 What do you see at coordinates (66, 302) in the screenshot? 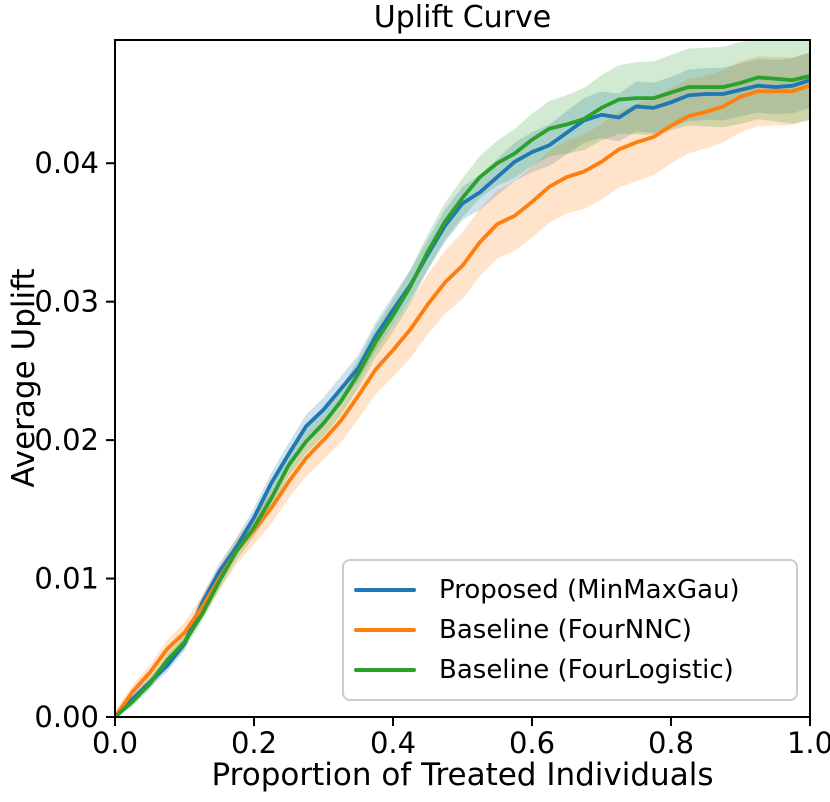
I see `y-tick-label: 0.03` at bounding box center [66, 302].